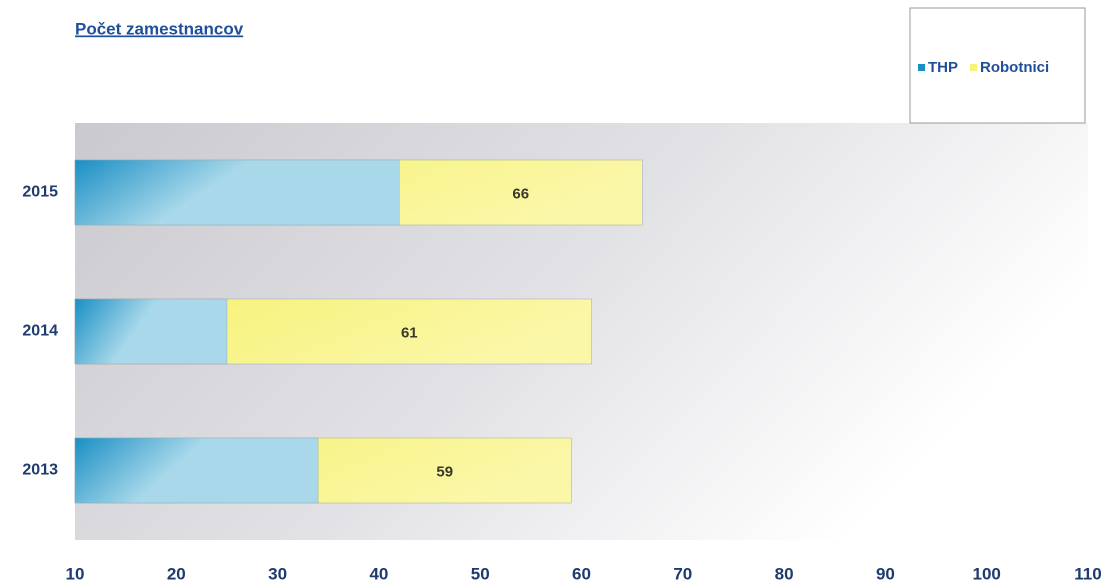 The width and height of the screenshot is (1112, 588). Describe the element at coordinates (581, 573) in the screenshot. I see `x-tick-label: 60` at that location.